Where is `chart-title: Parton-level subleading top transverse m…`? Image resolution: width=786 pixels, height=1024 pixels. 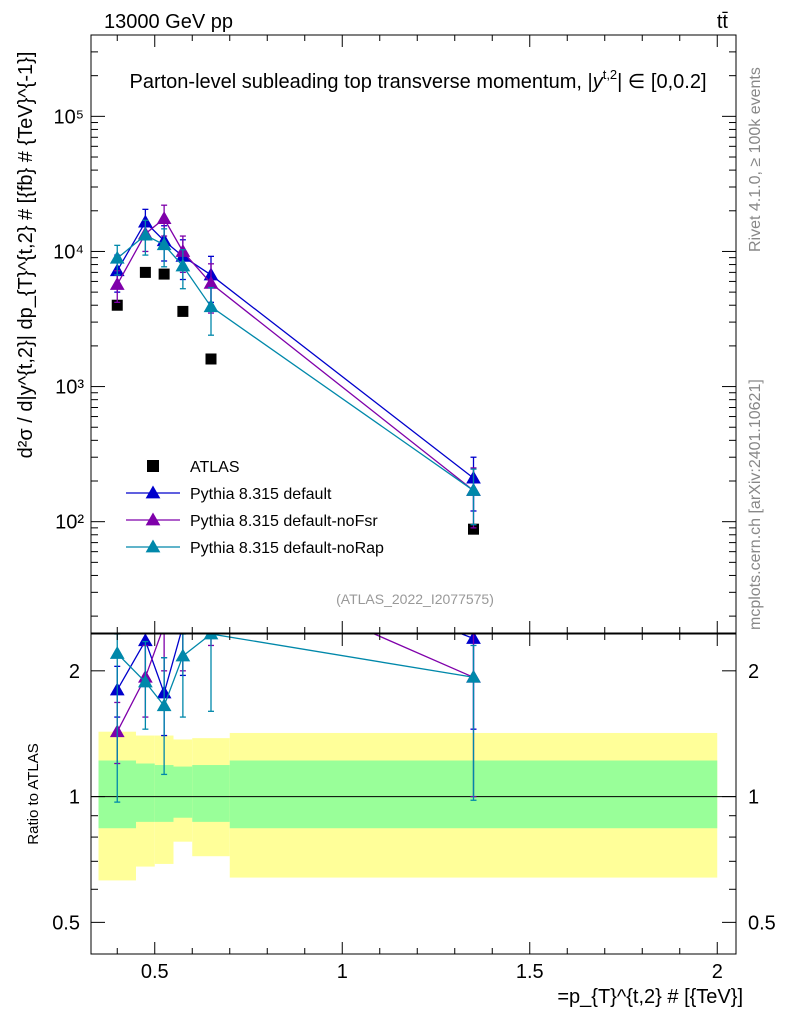
chart-title: Parton-level subleading top transverse m… is located at coordinates (418, 80).